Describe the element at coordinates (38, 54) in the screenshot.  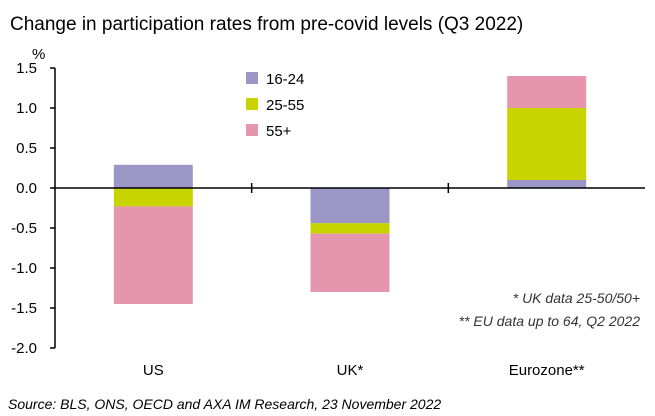
I see `y-axis-unit-label: %` at that location.